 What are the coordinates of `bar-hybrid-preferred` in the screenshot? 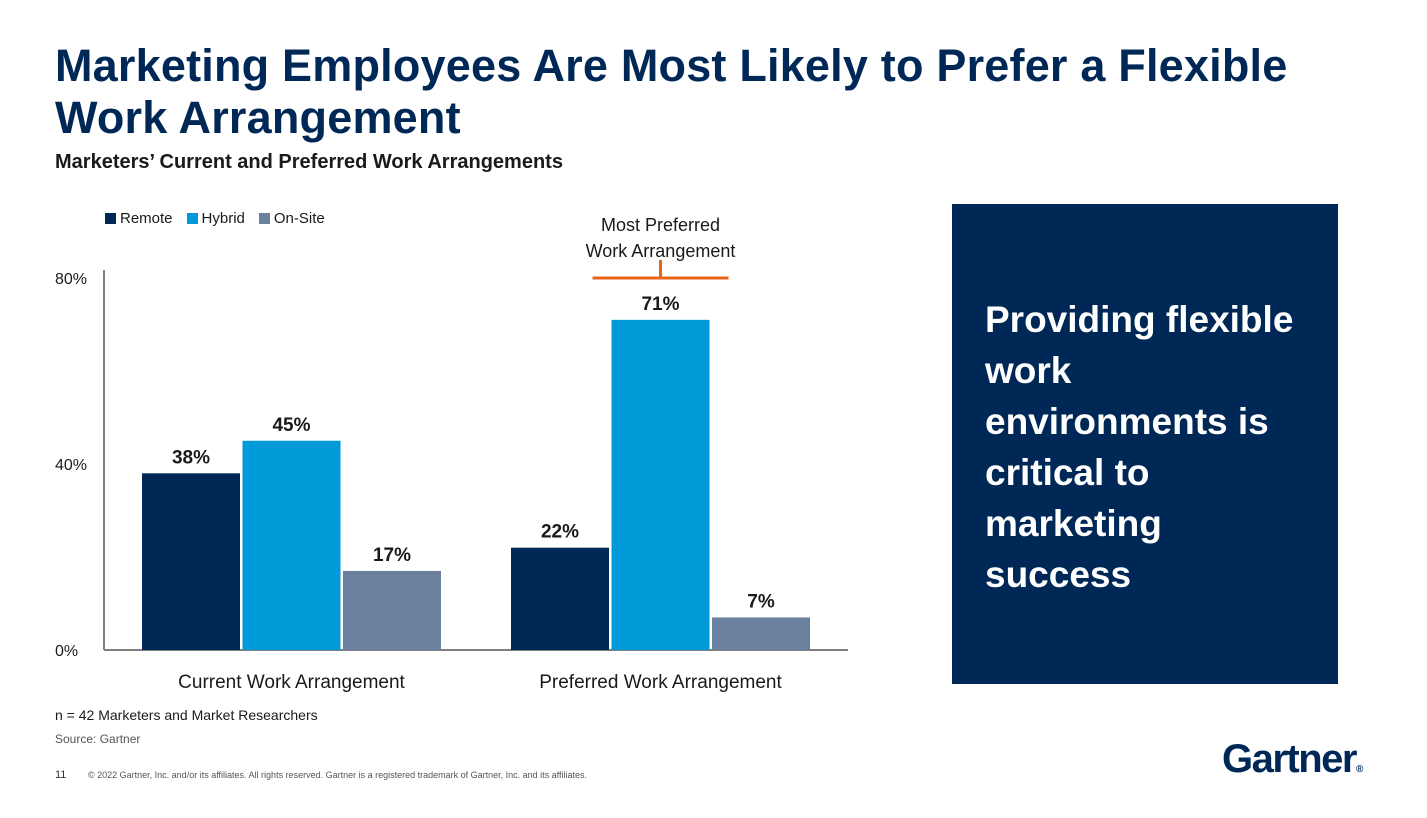 It's located at (660, 484).